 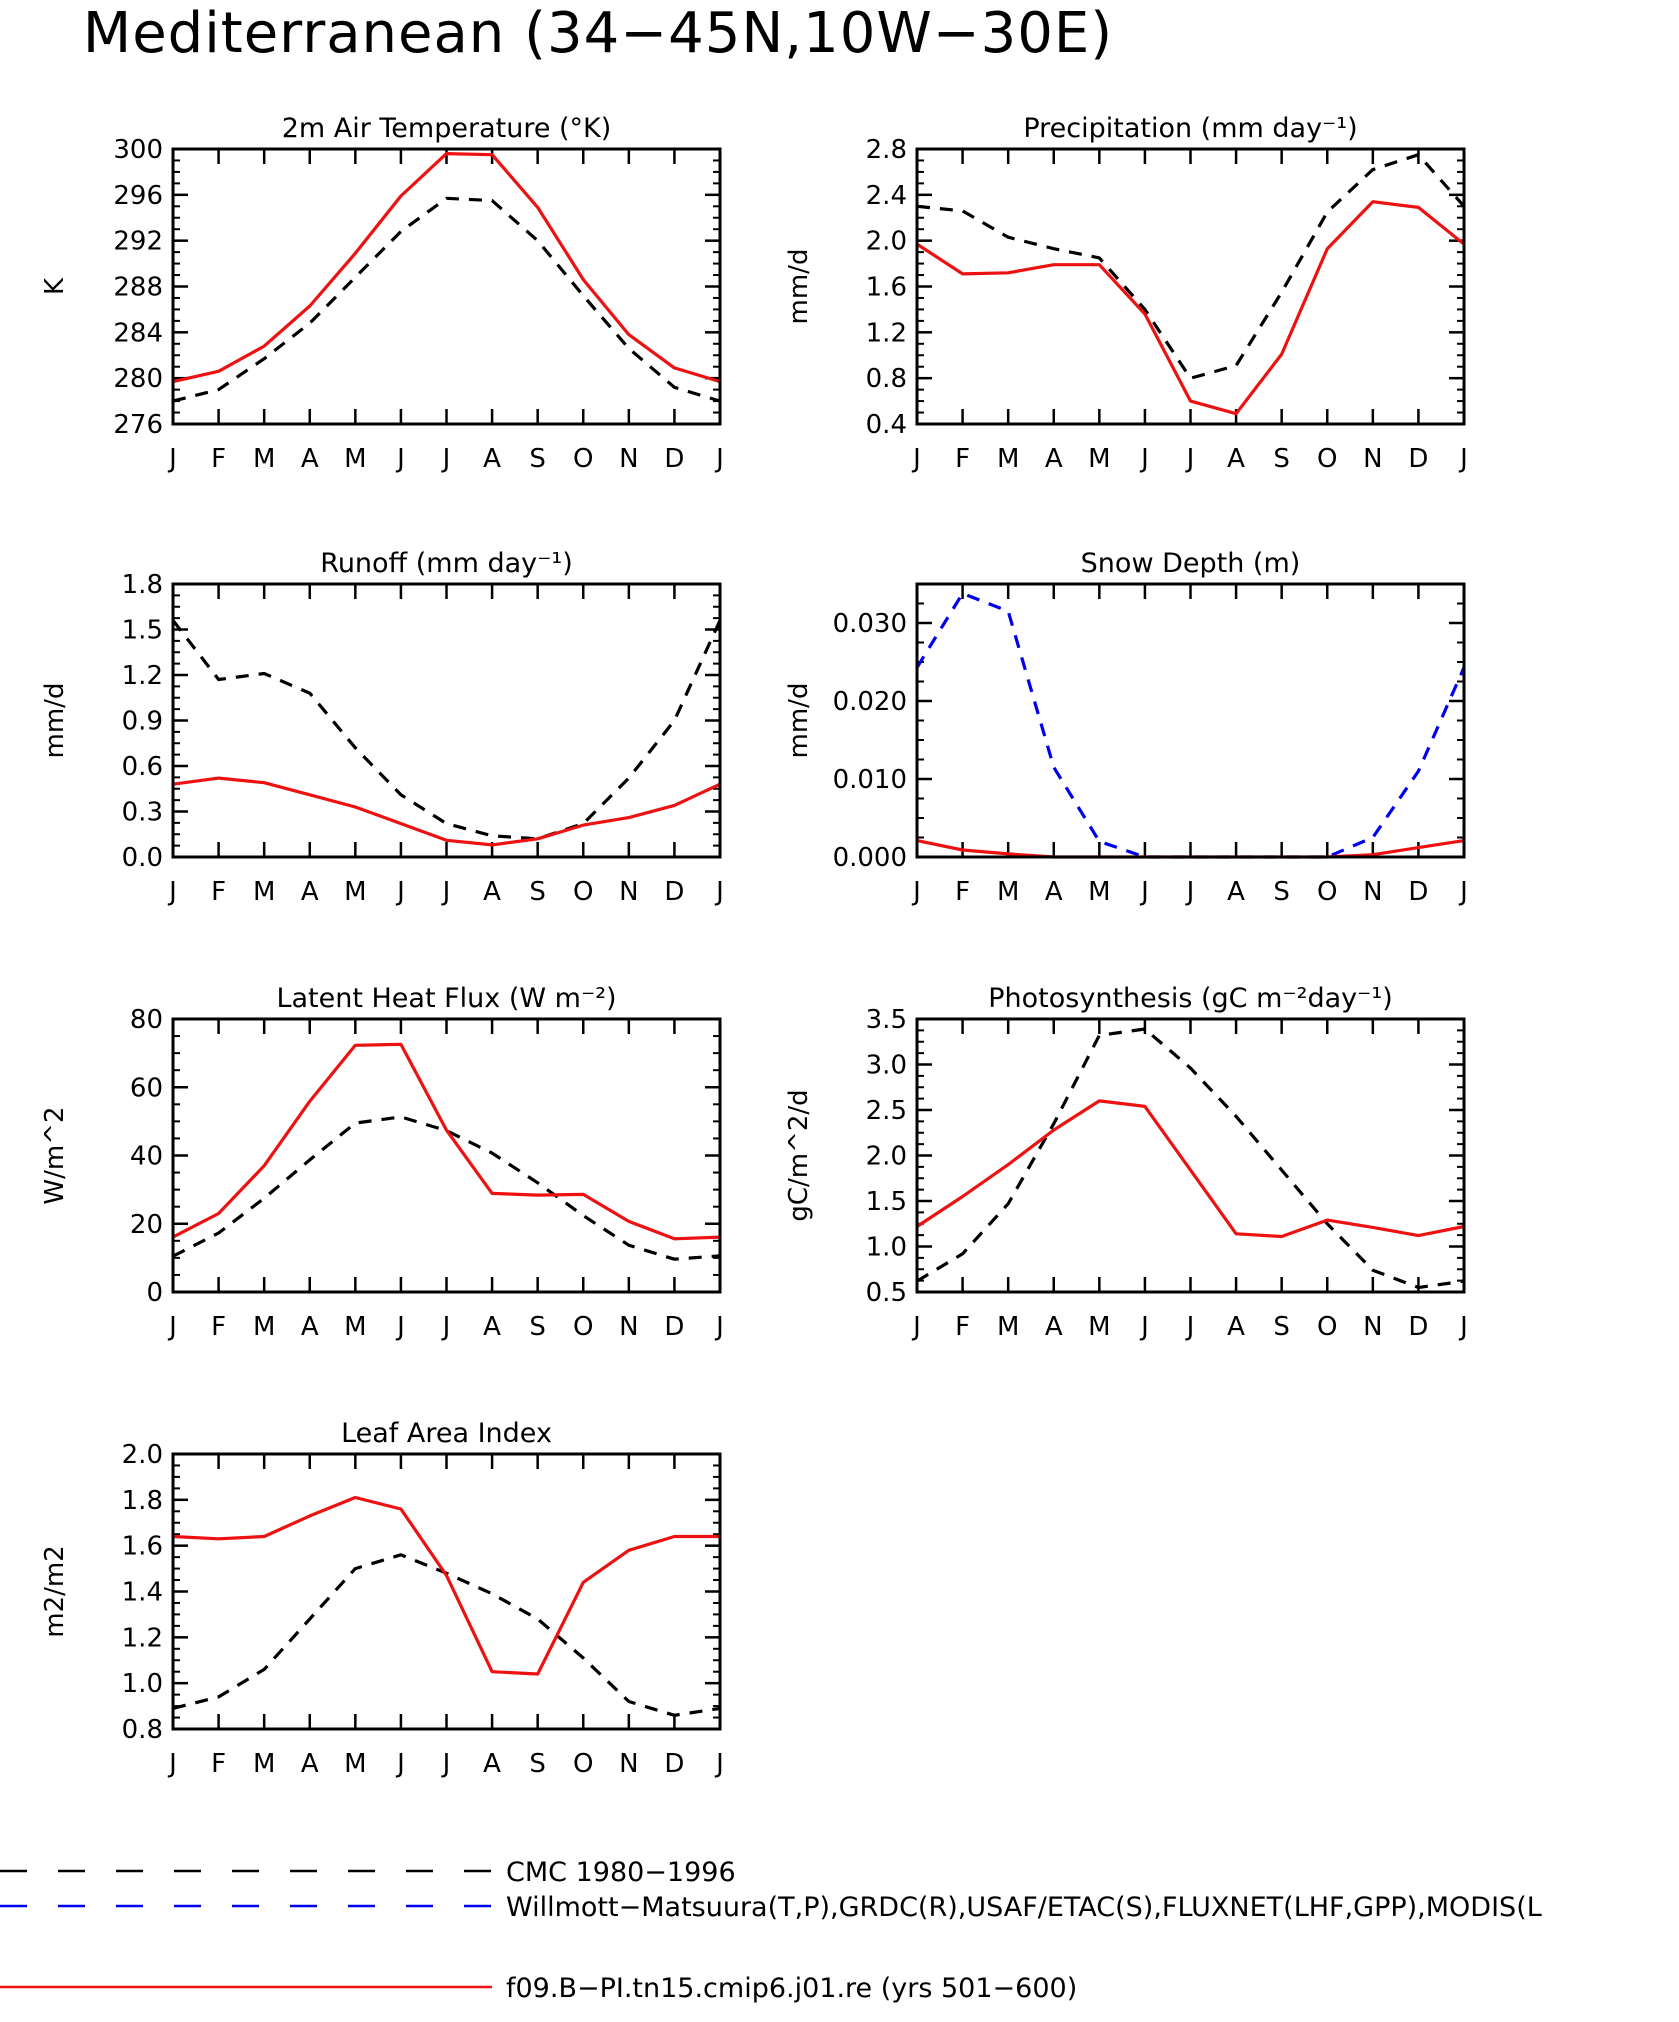 What do you see at coordinates (886, 1066) in the screenshot?
I see `y-tick-label: 3.0` at bounding box center [886, 1066].